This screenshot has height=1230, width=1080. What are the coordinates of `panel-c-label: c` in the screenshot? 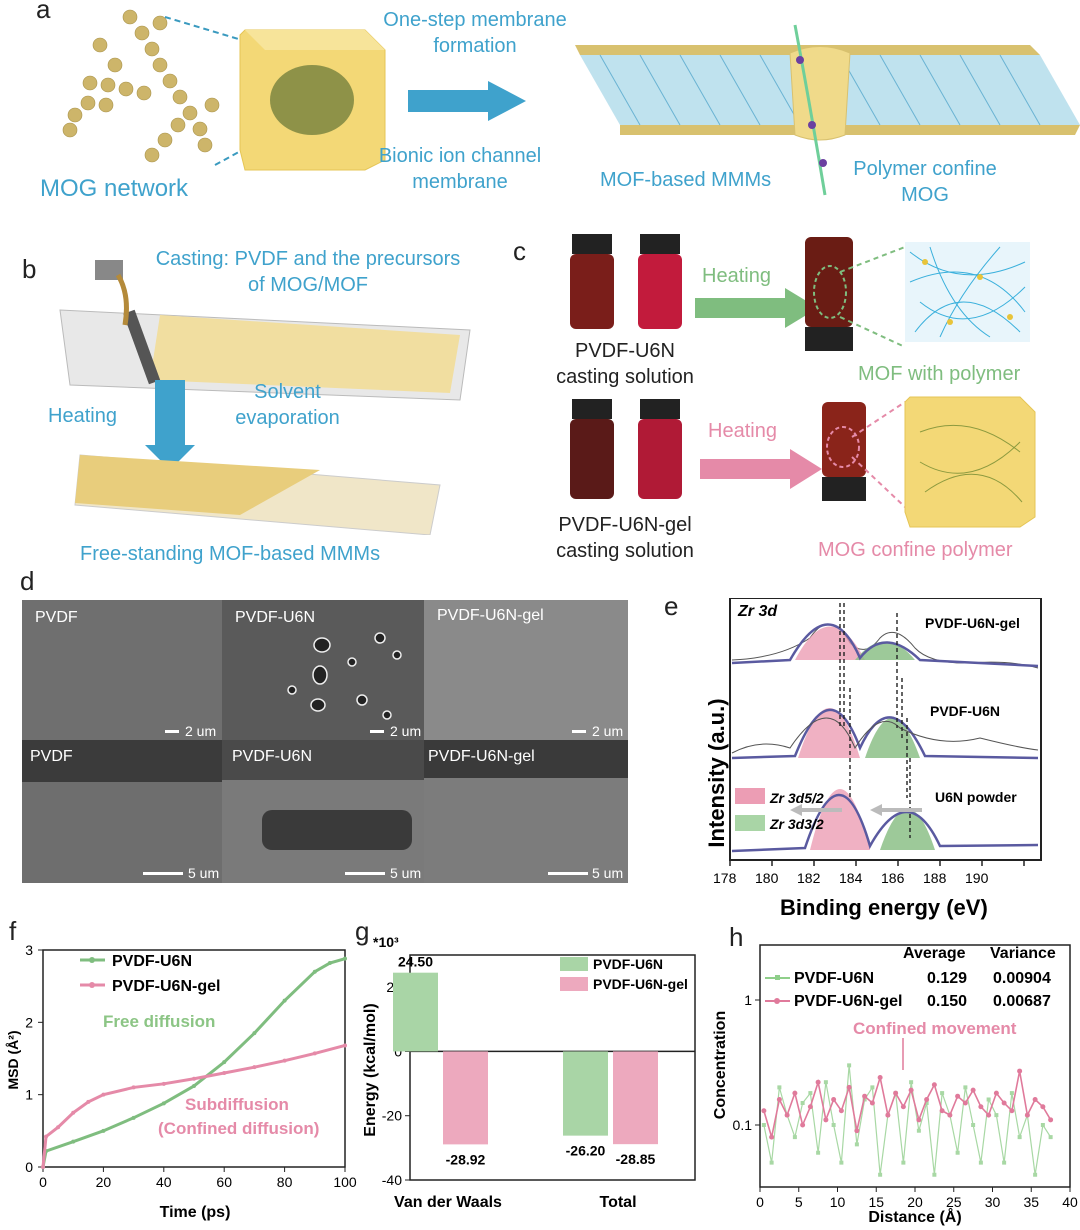 It's located at (519, 251).